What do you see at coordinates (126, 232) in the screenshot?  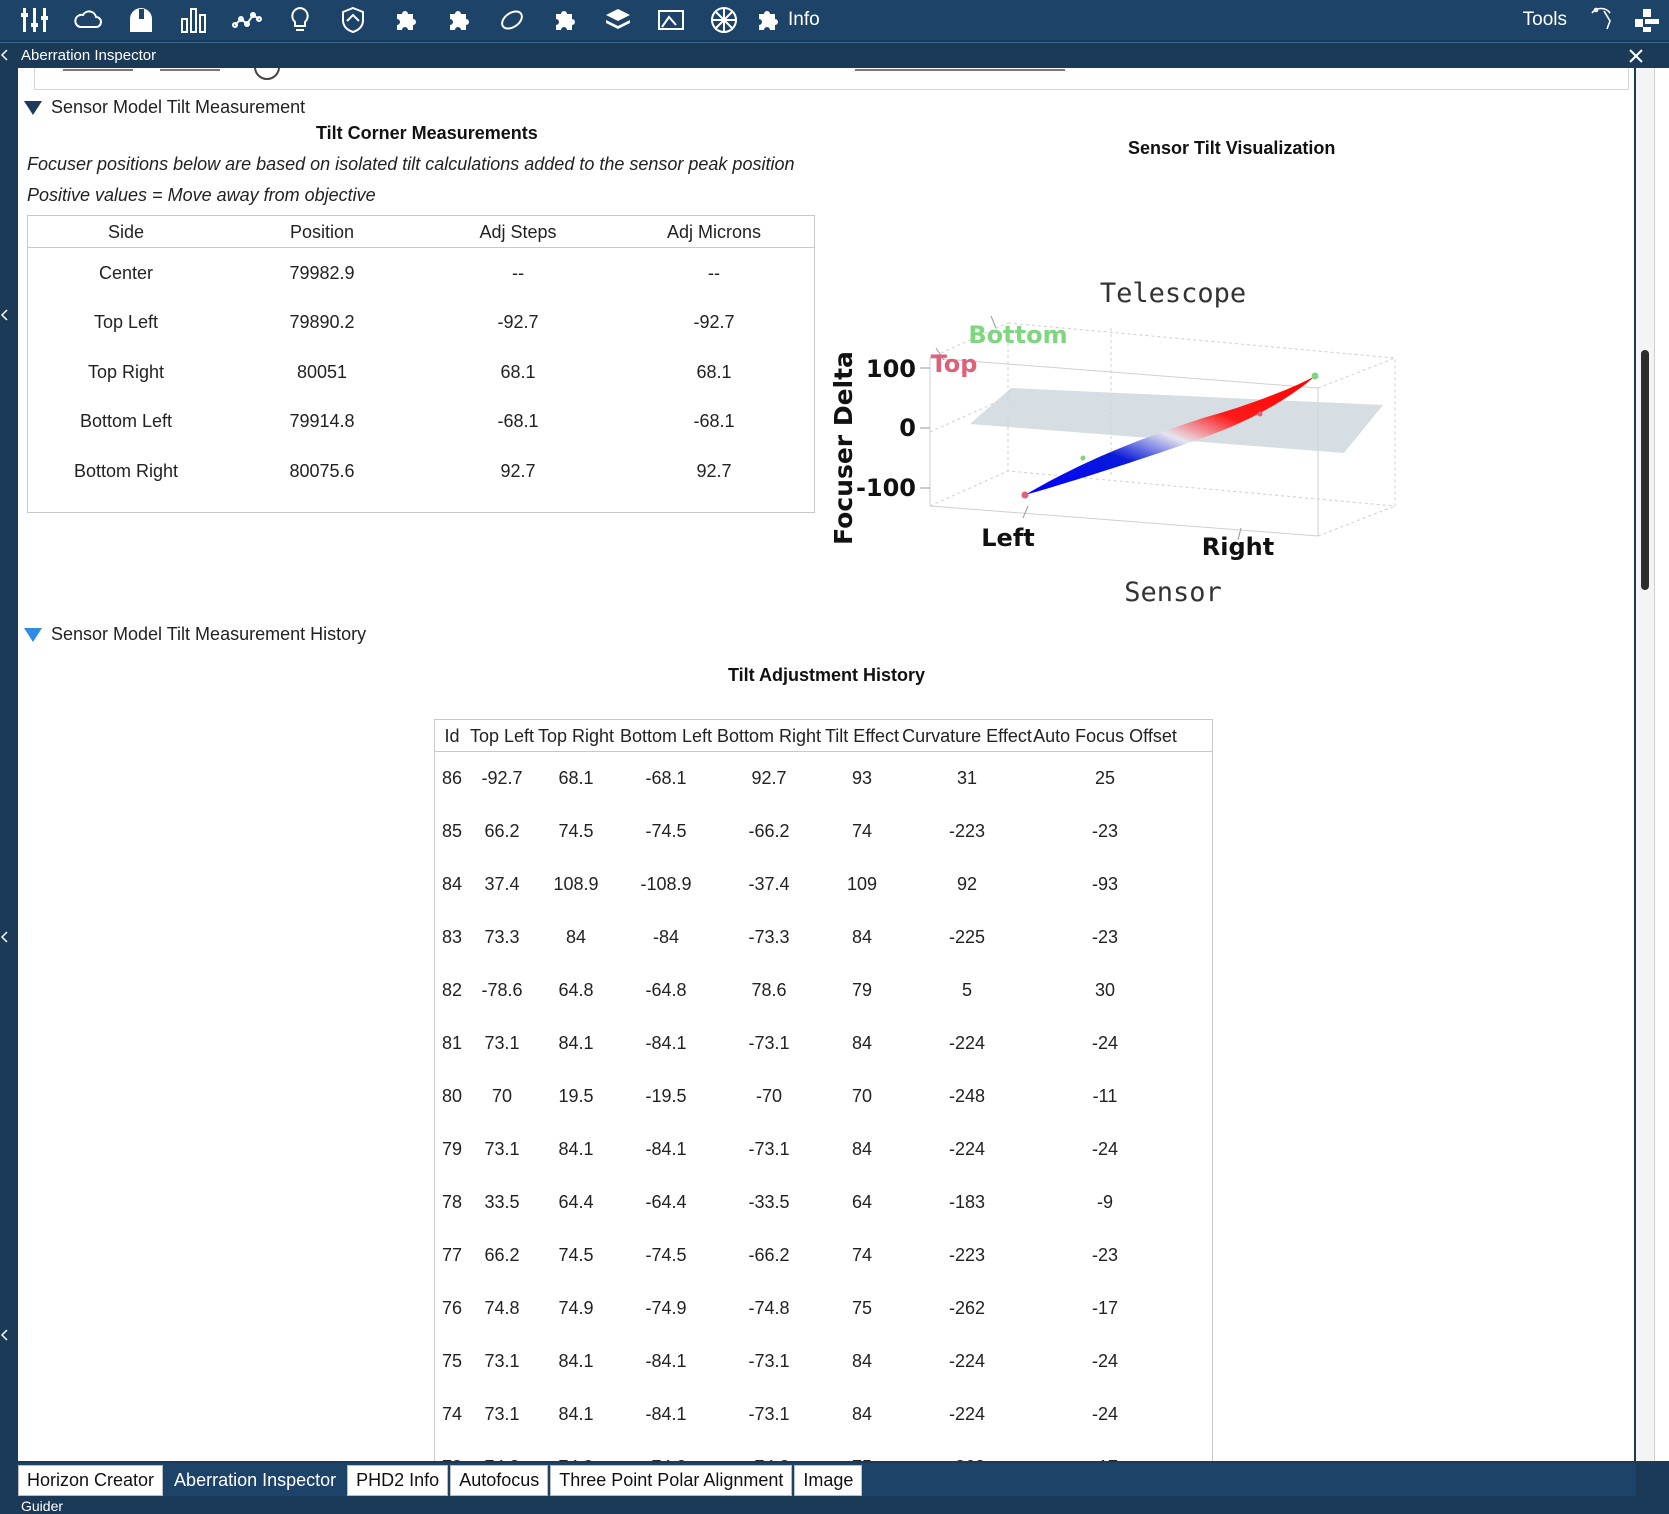 I see `column-header: Side` at bounding box center [126, 232].